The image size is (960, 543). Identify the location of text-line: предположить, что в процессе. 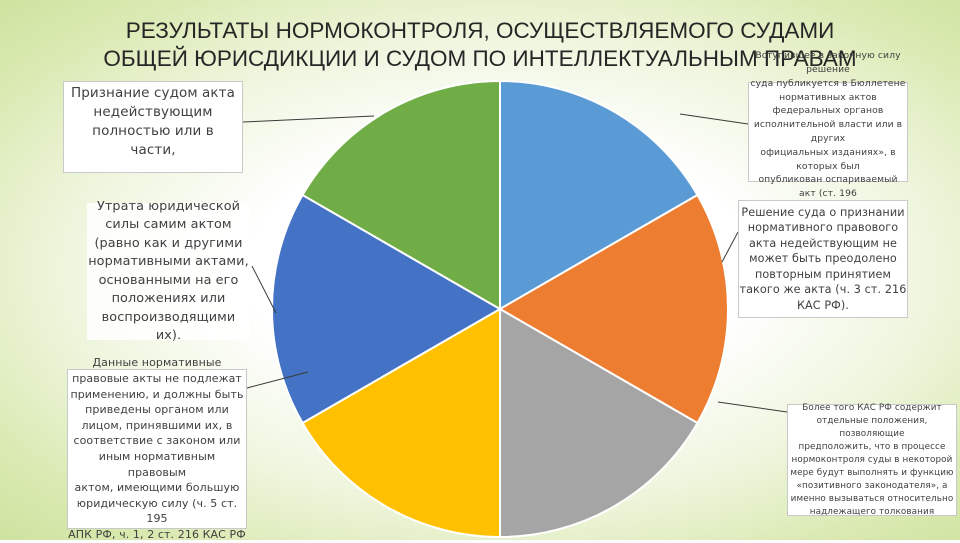
(872, 446).